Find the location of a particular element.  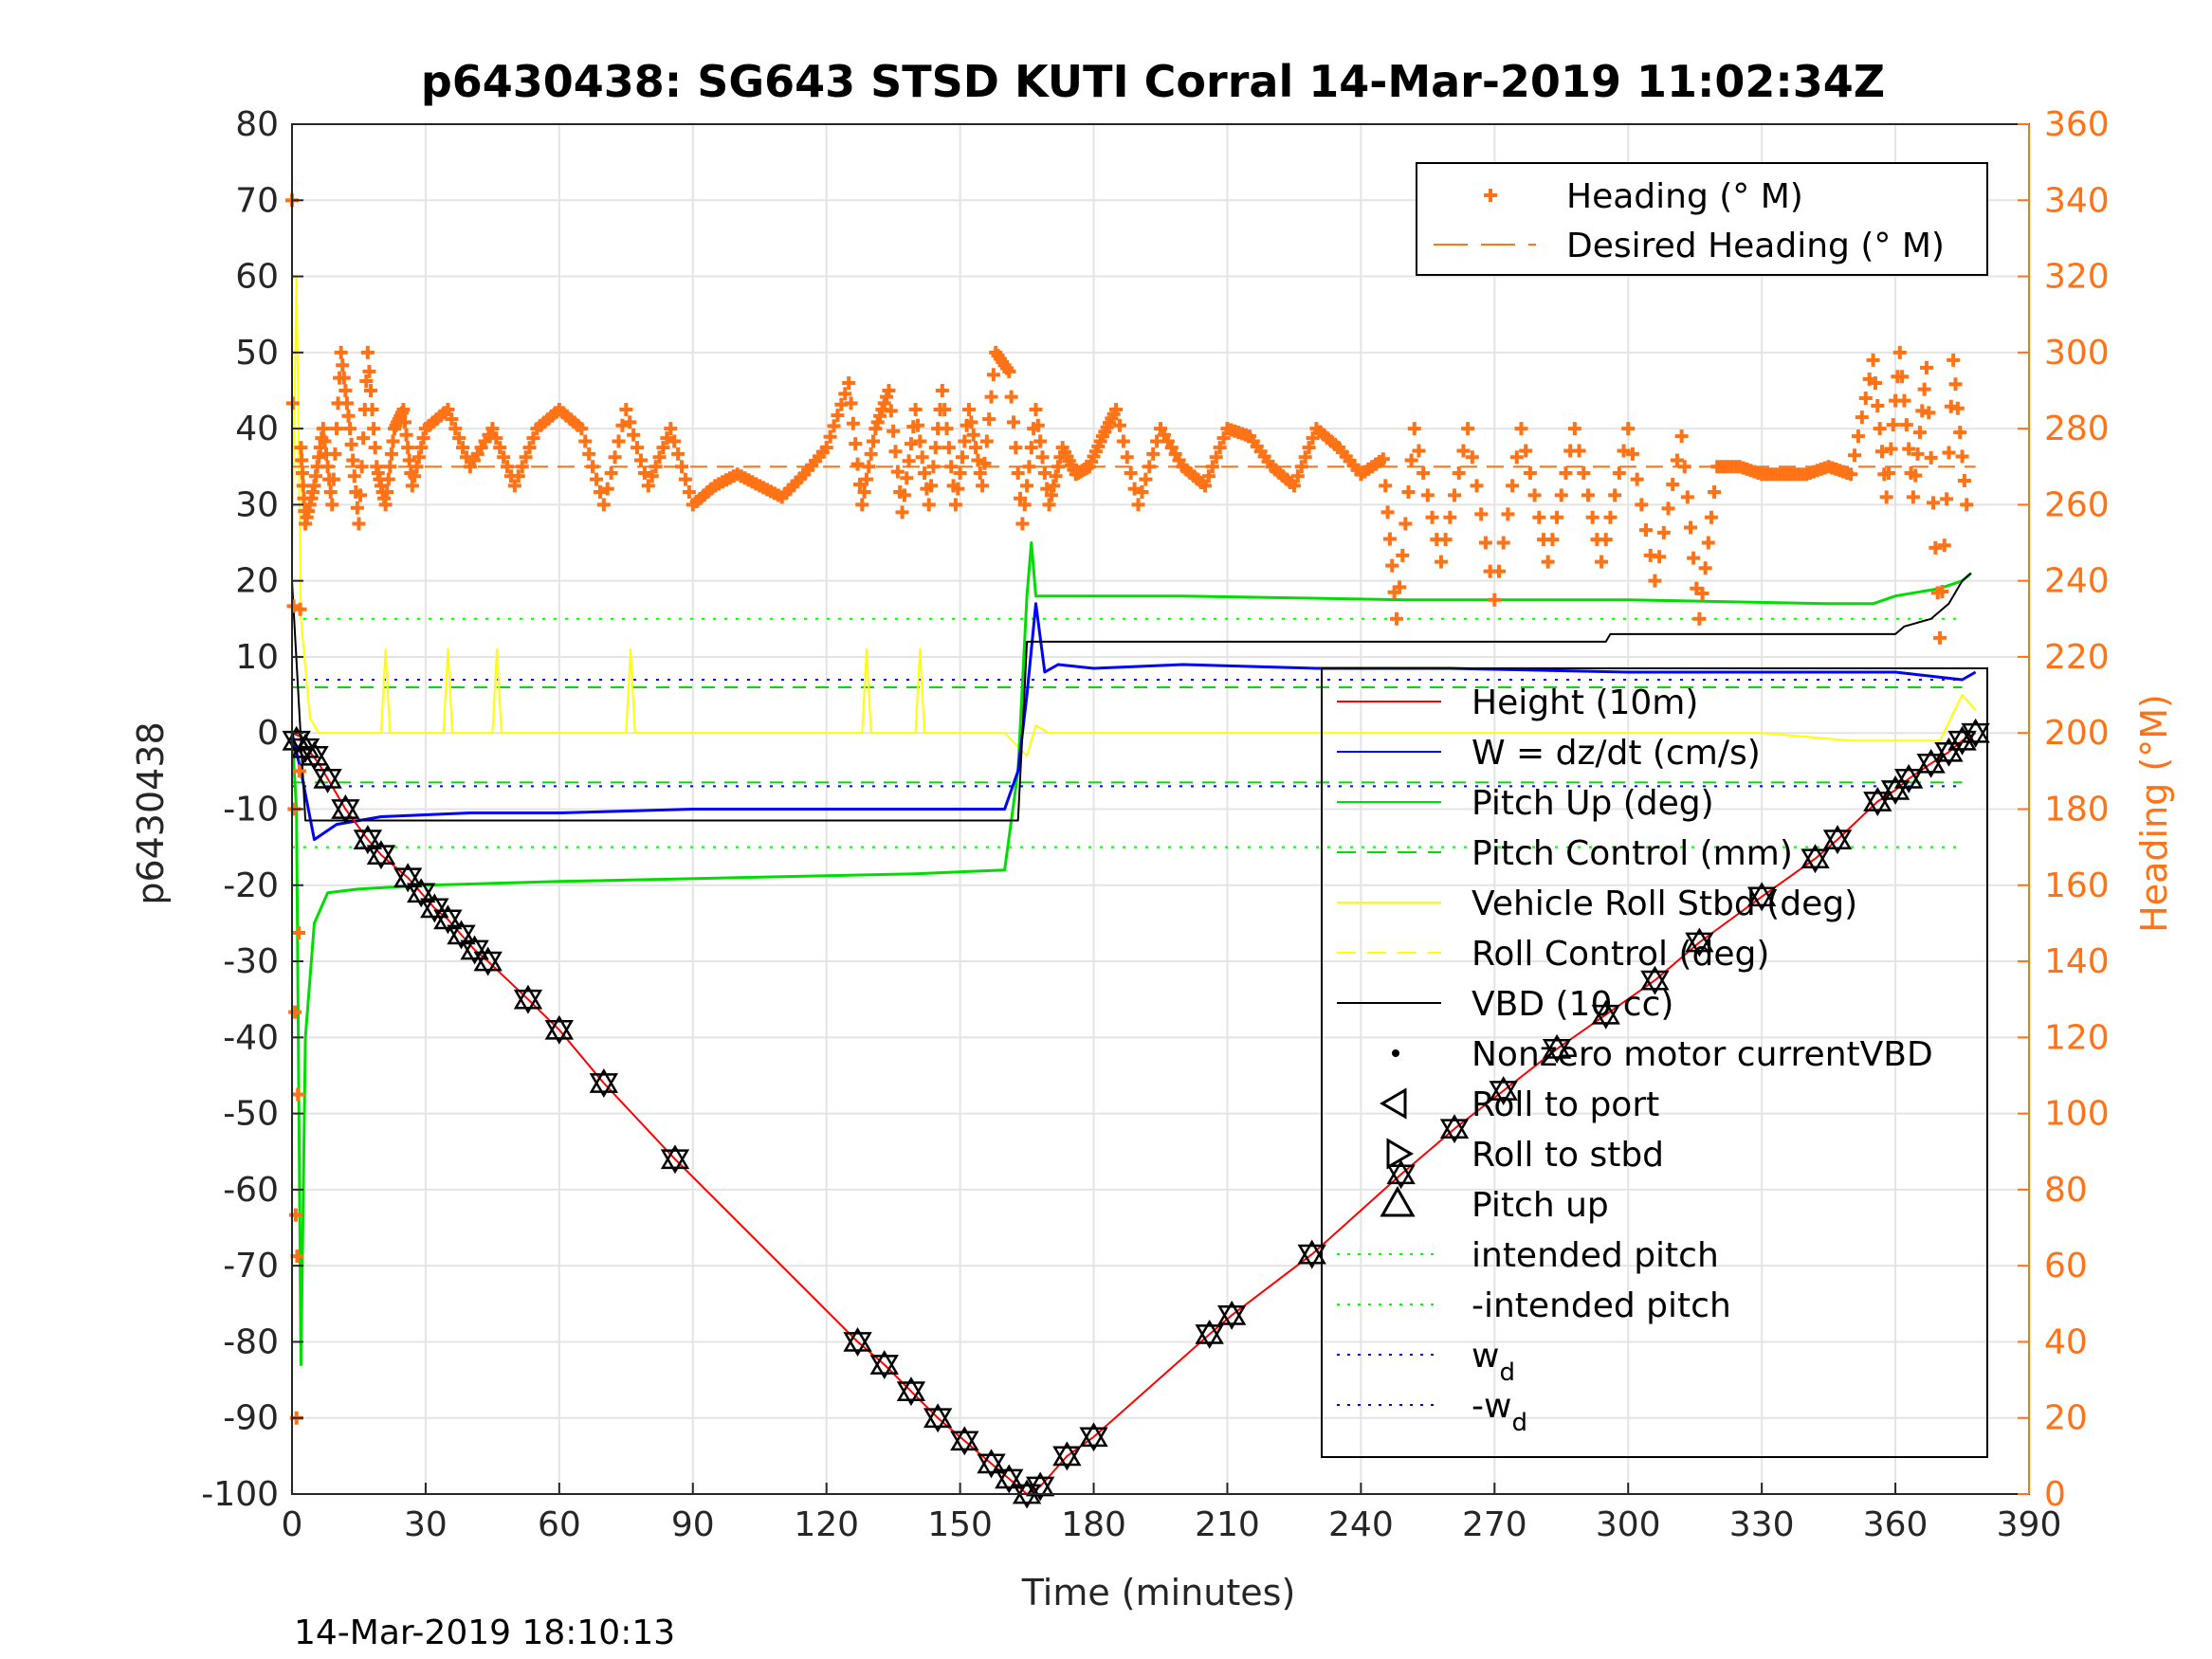

y-tick-label: -100 is located at coordinates (240, 1494).